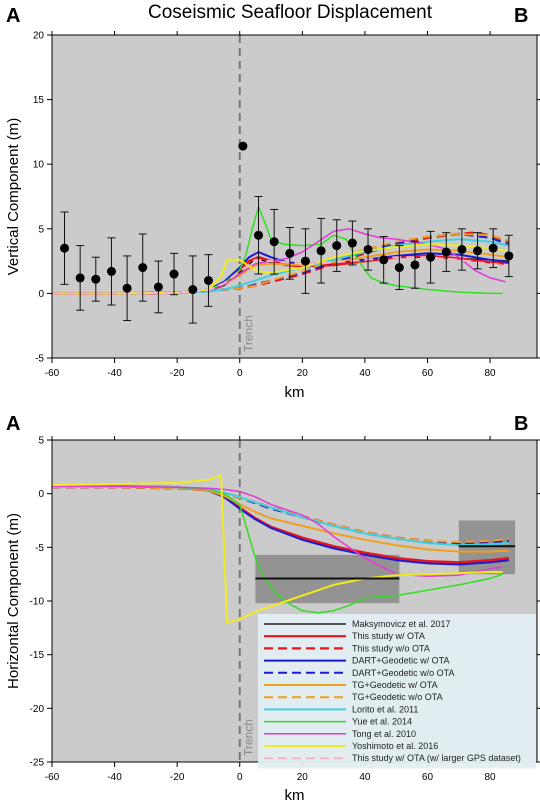 The width and height of the screenshot is (540, 805). What do you see at coordinates (39, 165) in the screenshot?
I see `y-tick-label: 10` at bounding box center [39, 165].